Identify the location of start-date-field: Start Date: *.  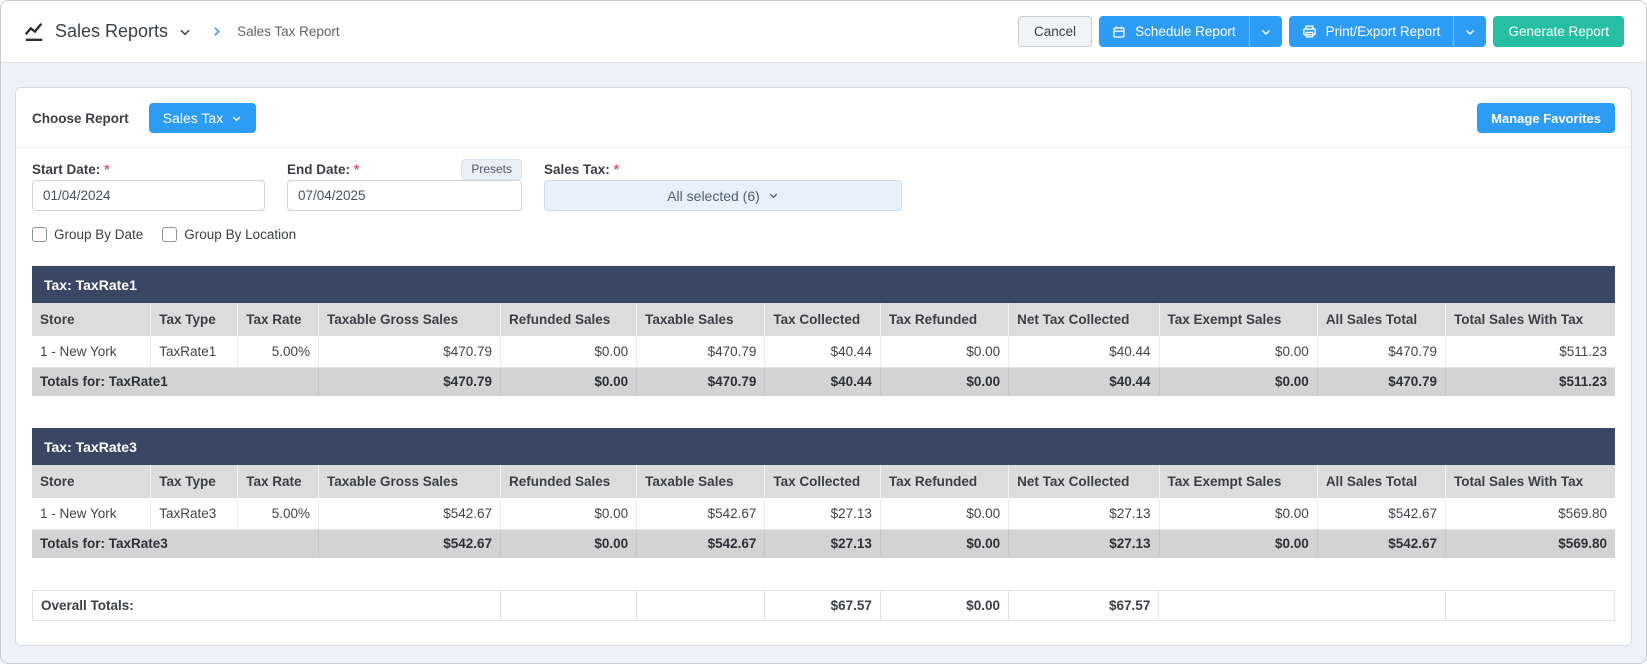
(148, 183).